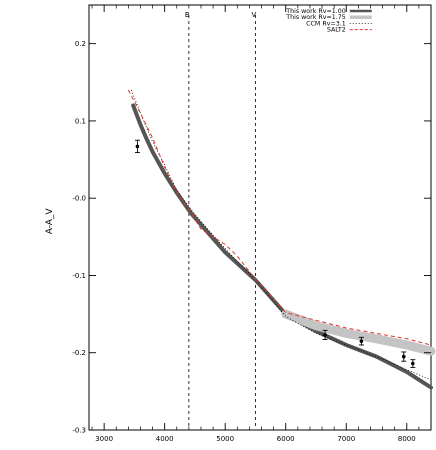 Image resolution: width=436 pixels, height=450 pixels. I want to click on legend-label: SALT2, so click(336, 30).